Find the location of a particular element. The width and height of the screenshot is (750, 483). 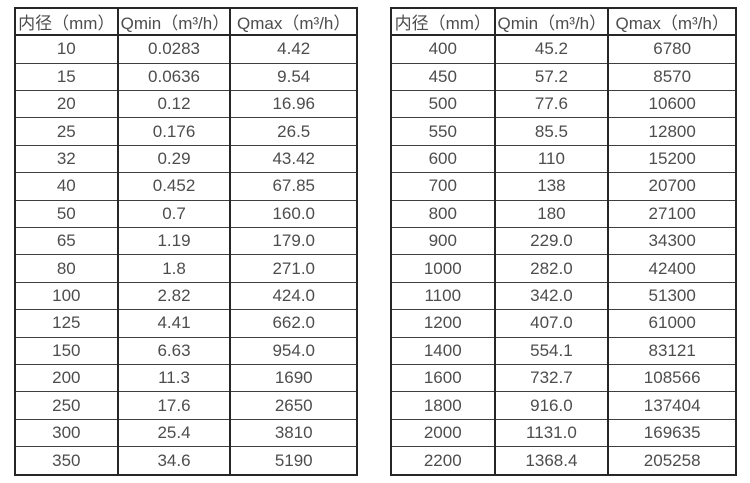

table-cell: 250 is located at coordinates (66, 405).